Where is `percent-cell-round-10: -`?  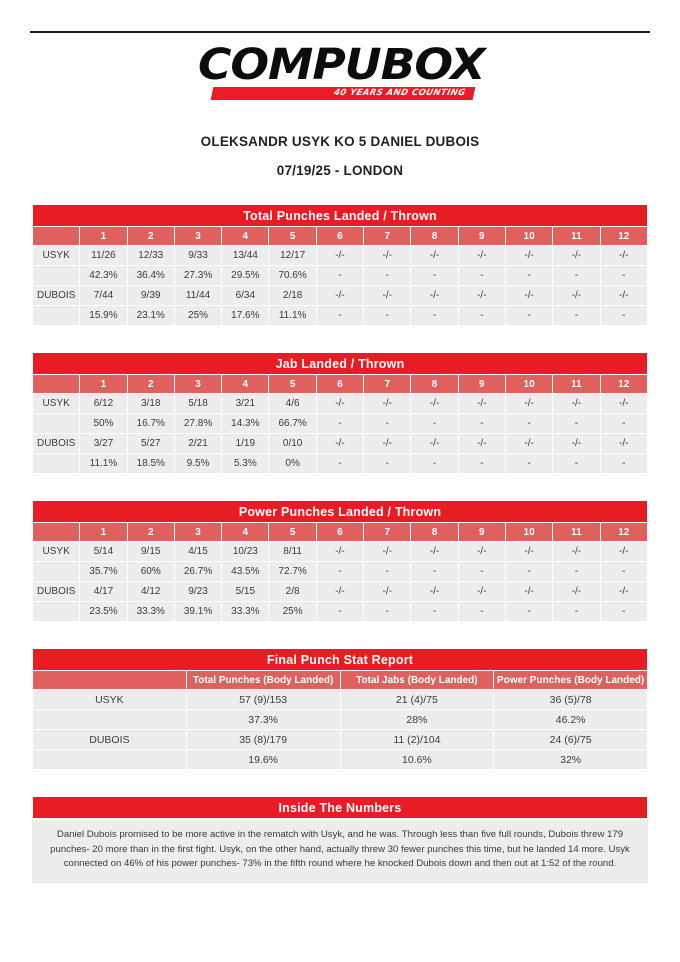 percent-cell-round-10: - is located at coordinates (529, 423).